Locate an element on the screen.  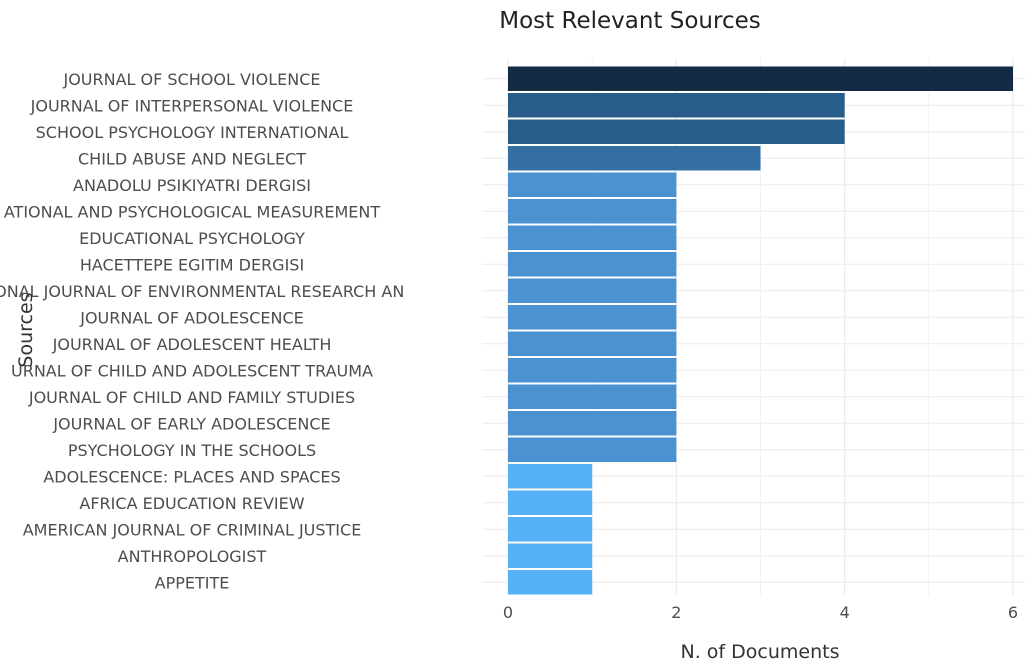
category-label: ANADOLU PSIKIYATRI DERGISI is located at coordinates (192, 185).